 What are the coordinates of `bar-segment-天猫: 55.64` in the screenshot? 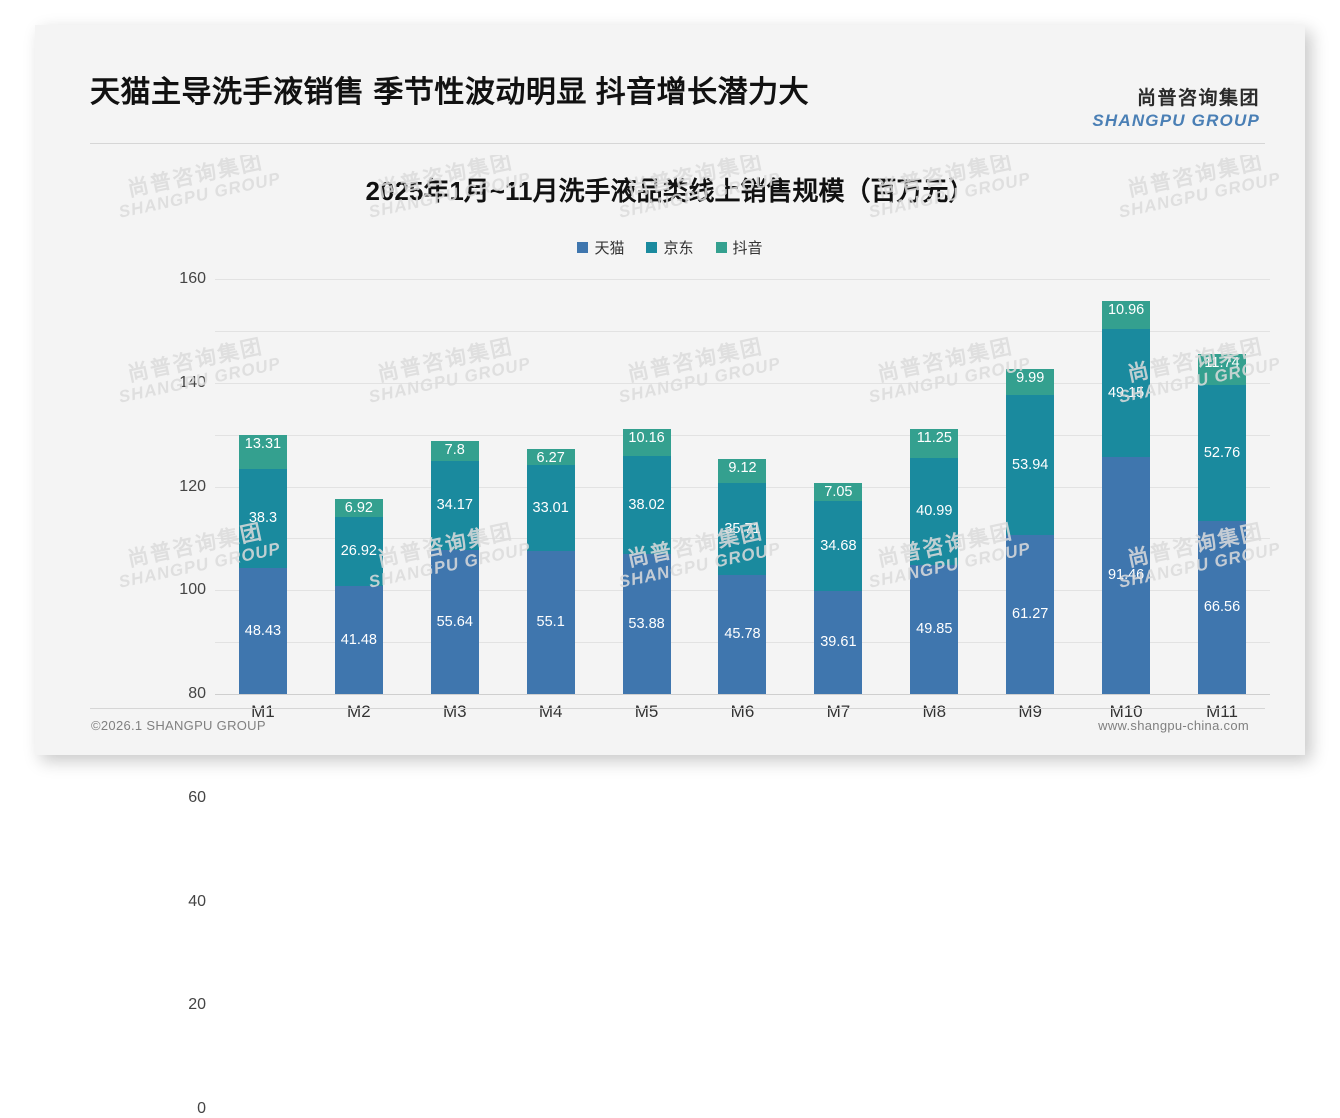 It's located at (454, 621).